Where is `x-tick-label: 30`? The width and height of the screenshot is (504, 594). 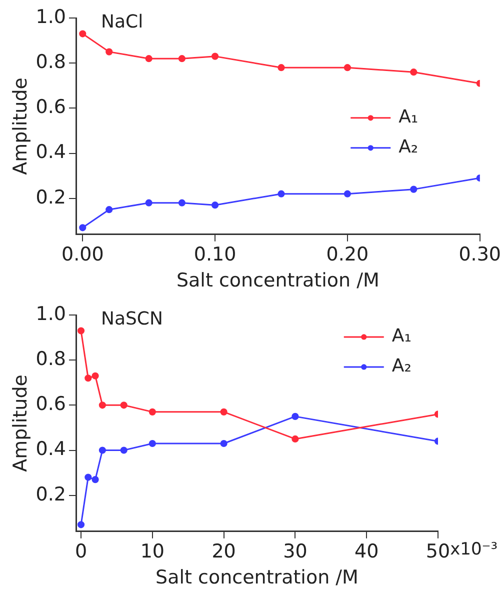 x-tick-label: 30 is located at coordinates (295, 551).